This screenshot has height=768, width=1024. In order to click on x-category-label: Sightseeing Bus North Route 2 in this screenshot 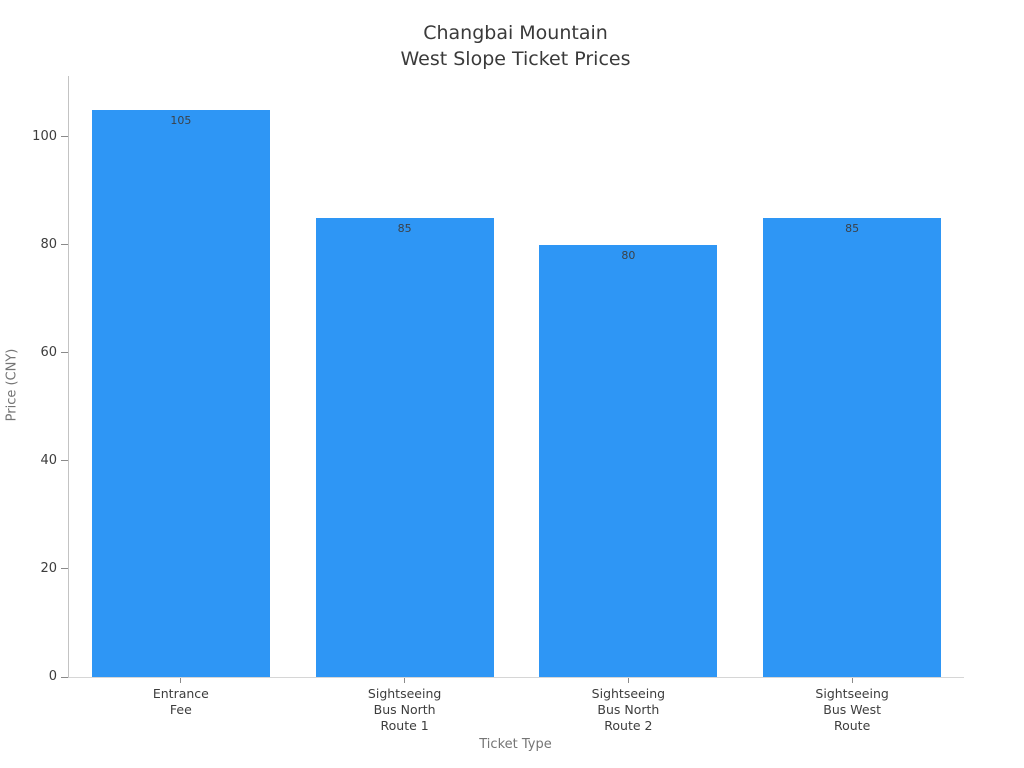, I will do `click(628, 709)`.